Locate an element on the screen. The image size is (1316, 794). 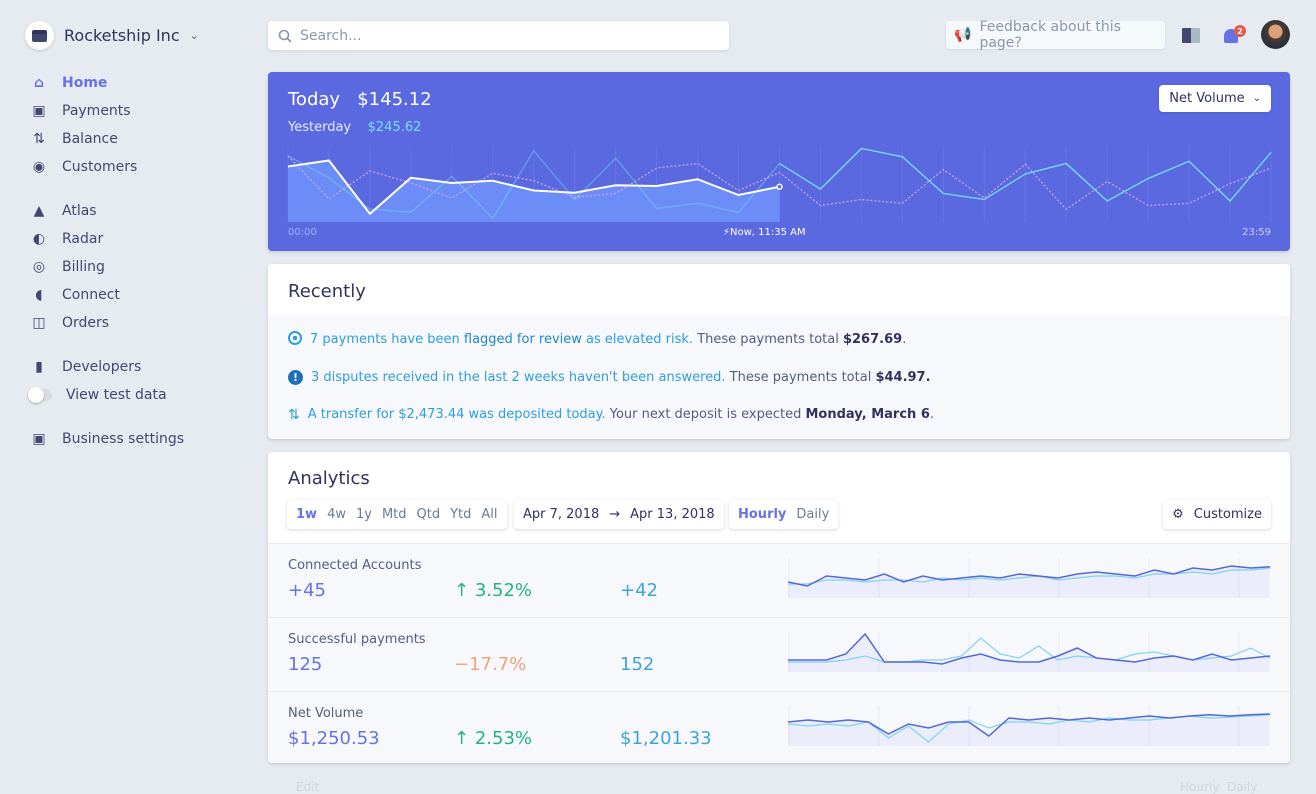
yesterday-label: Yesterday is located at coordinates (320, 127).